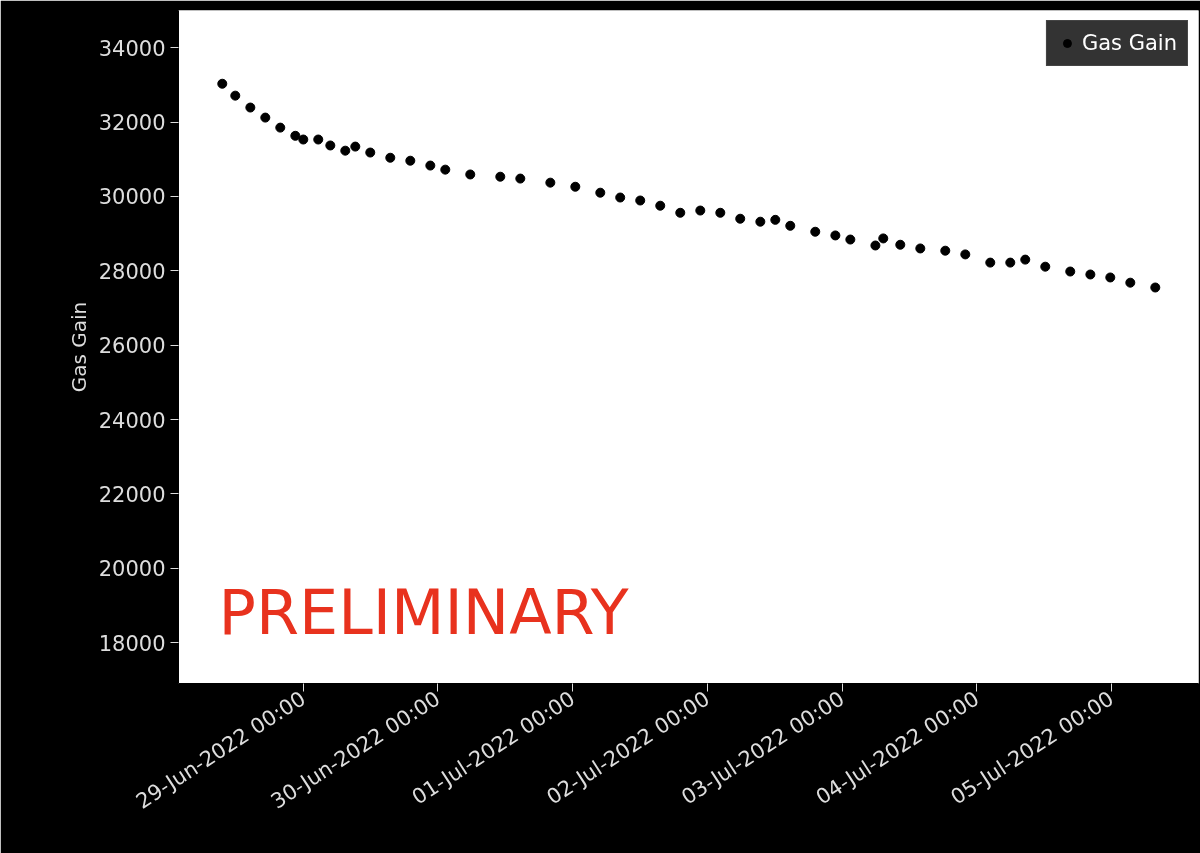 This screenshot has width=1200, height=853. What do you see at coordinates (1129, 43) in the screenshot?
I see `legend-label: Gas Gain` at bounding box center [1129, 43].